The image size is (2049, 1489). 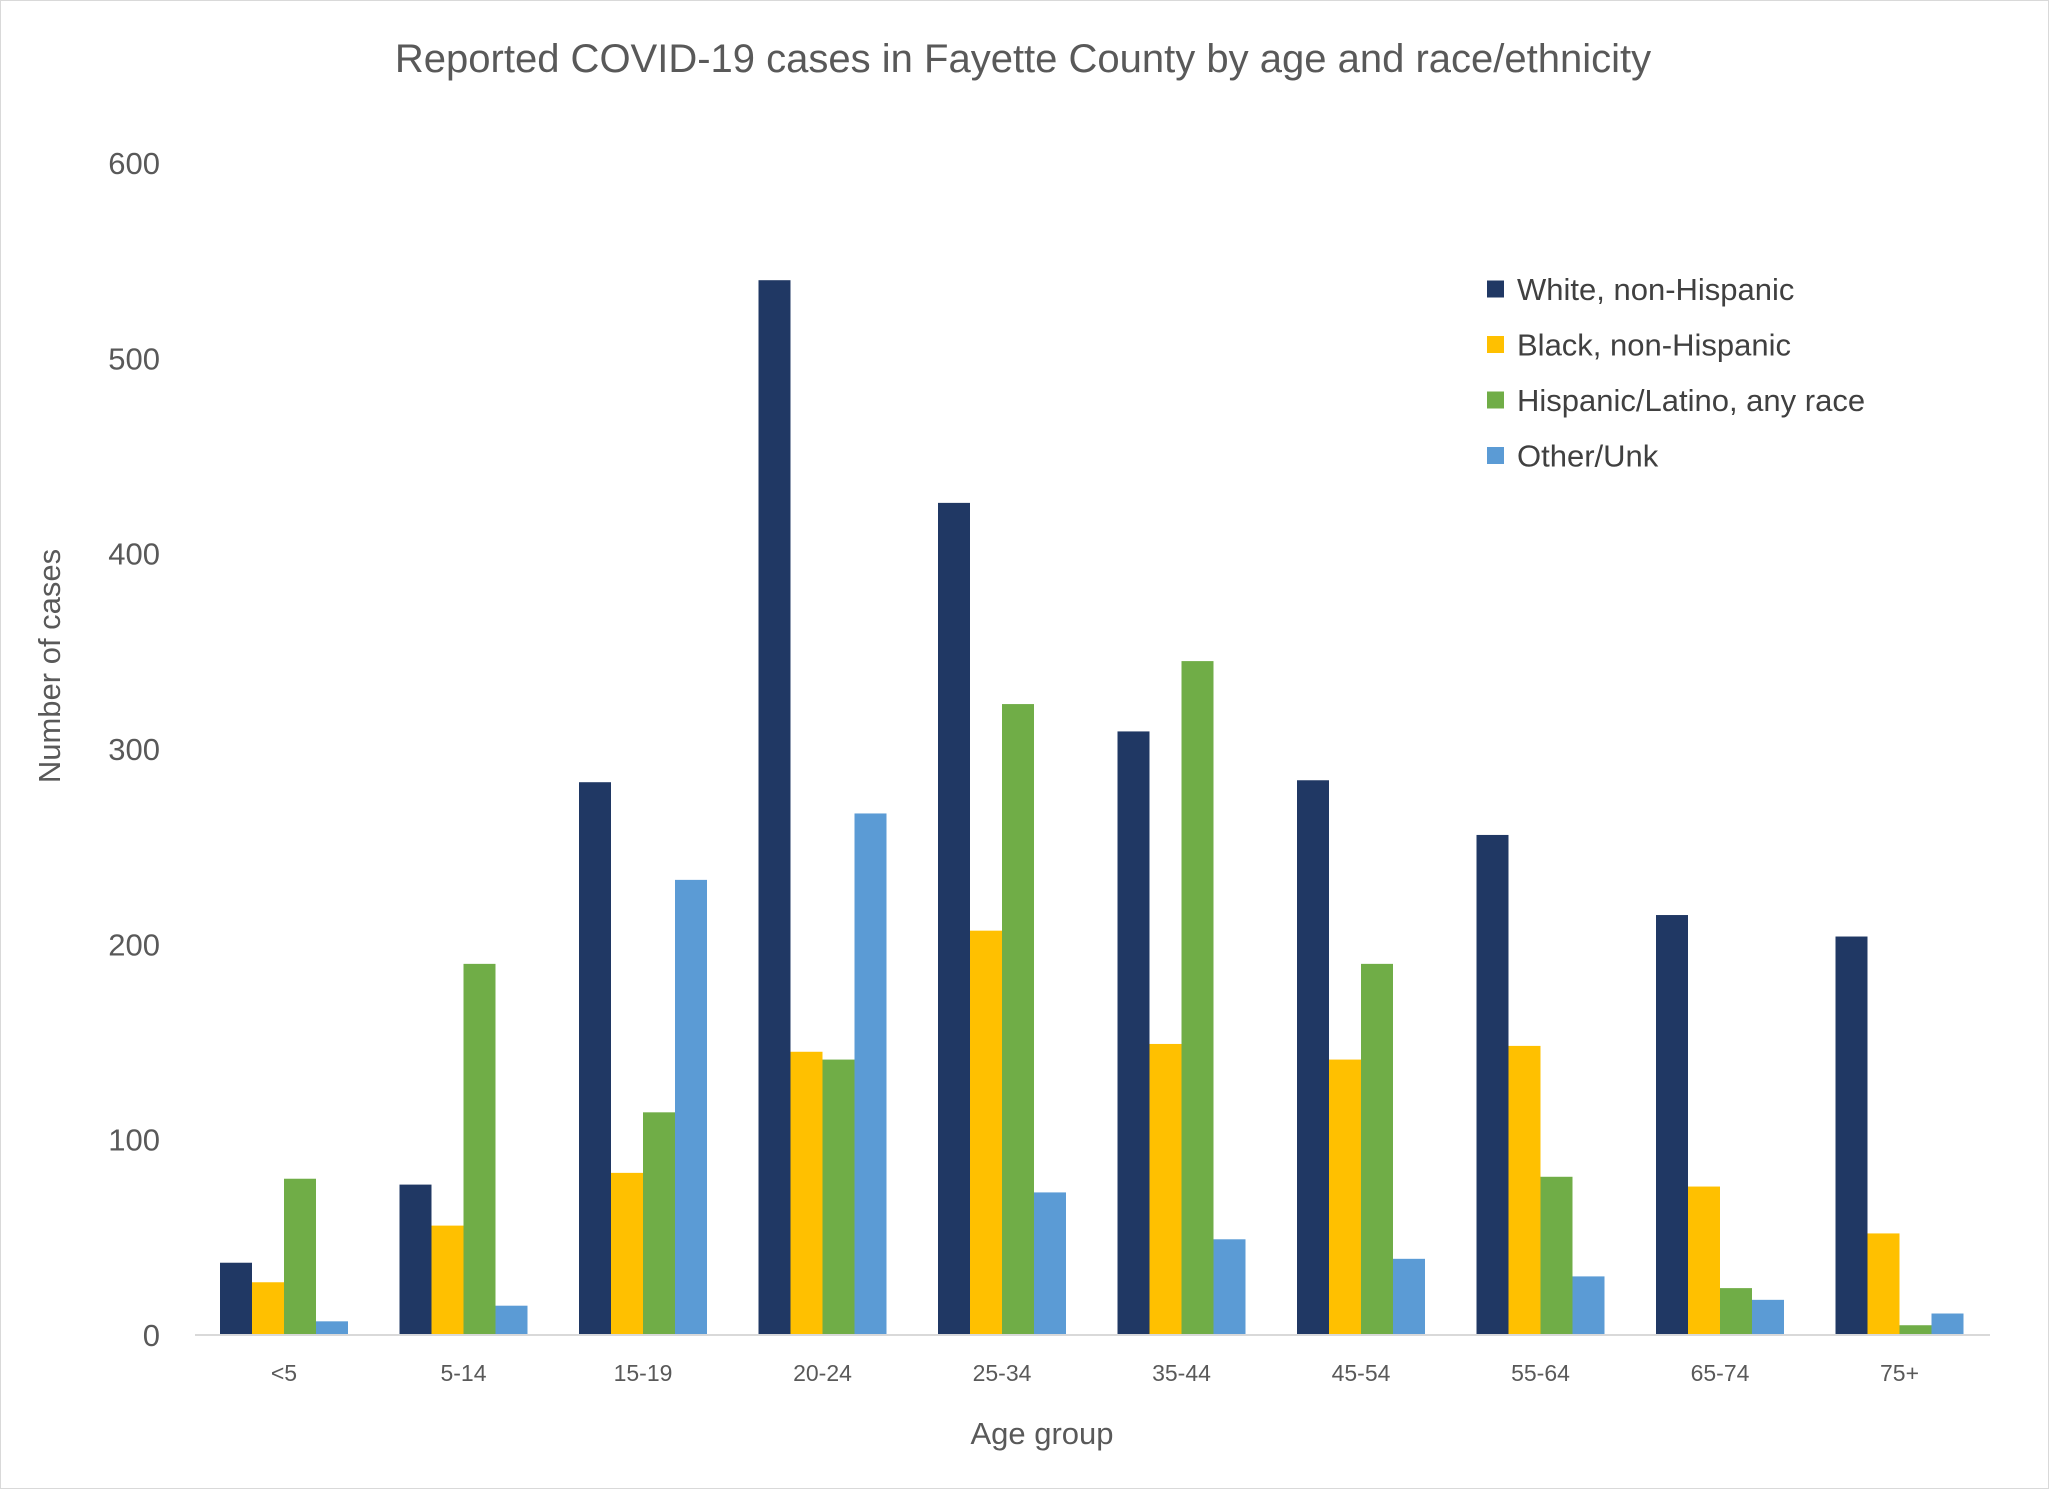 What do you see at coordinates (134, 163) in the screenshot?
I see `y-tick-label: 600` at bounding box center [134, 163].